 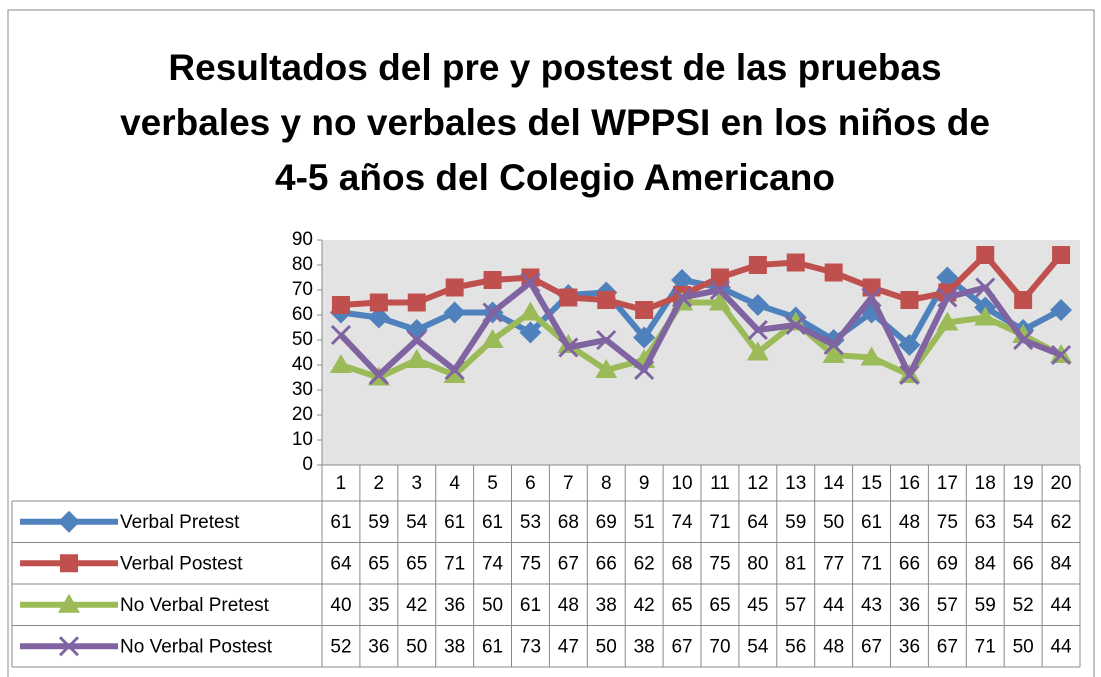 I want to click on y-tick-label: 30, so click(x=302, y=389).